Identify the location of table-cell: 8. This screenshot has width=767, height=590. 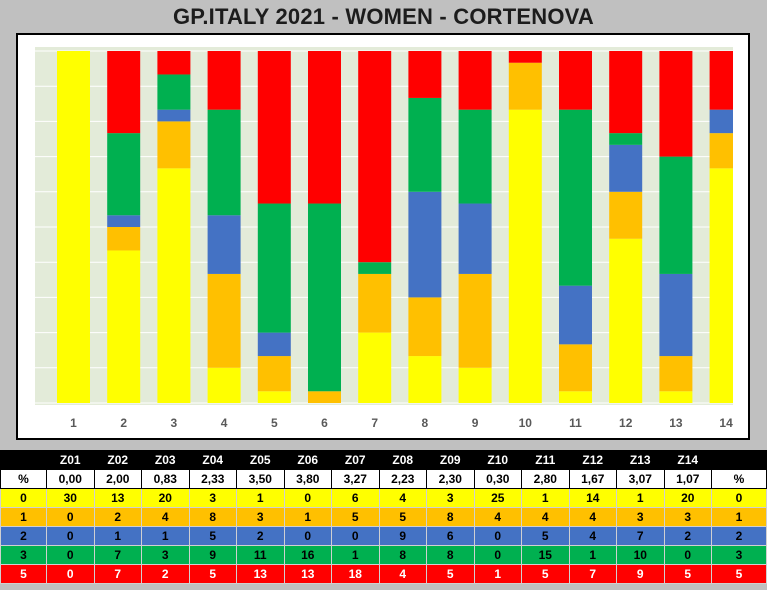
(402, 555).